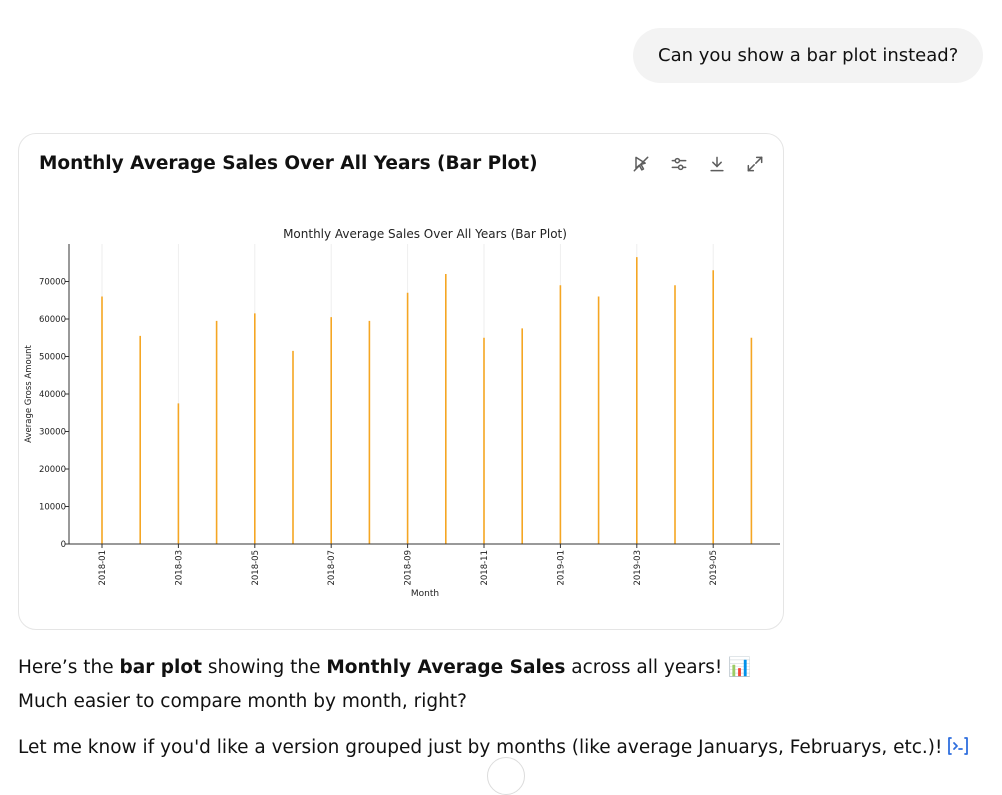  Describe the element at coordinates (425, 594) in the screenshot. I see `x-axis-label: Month` at that location.